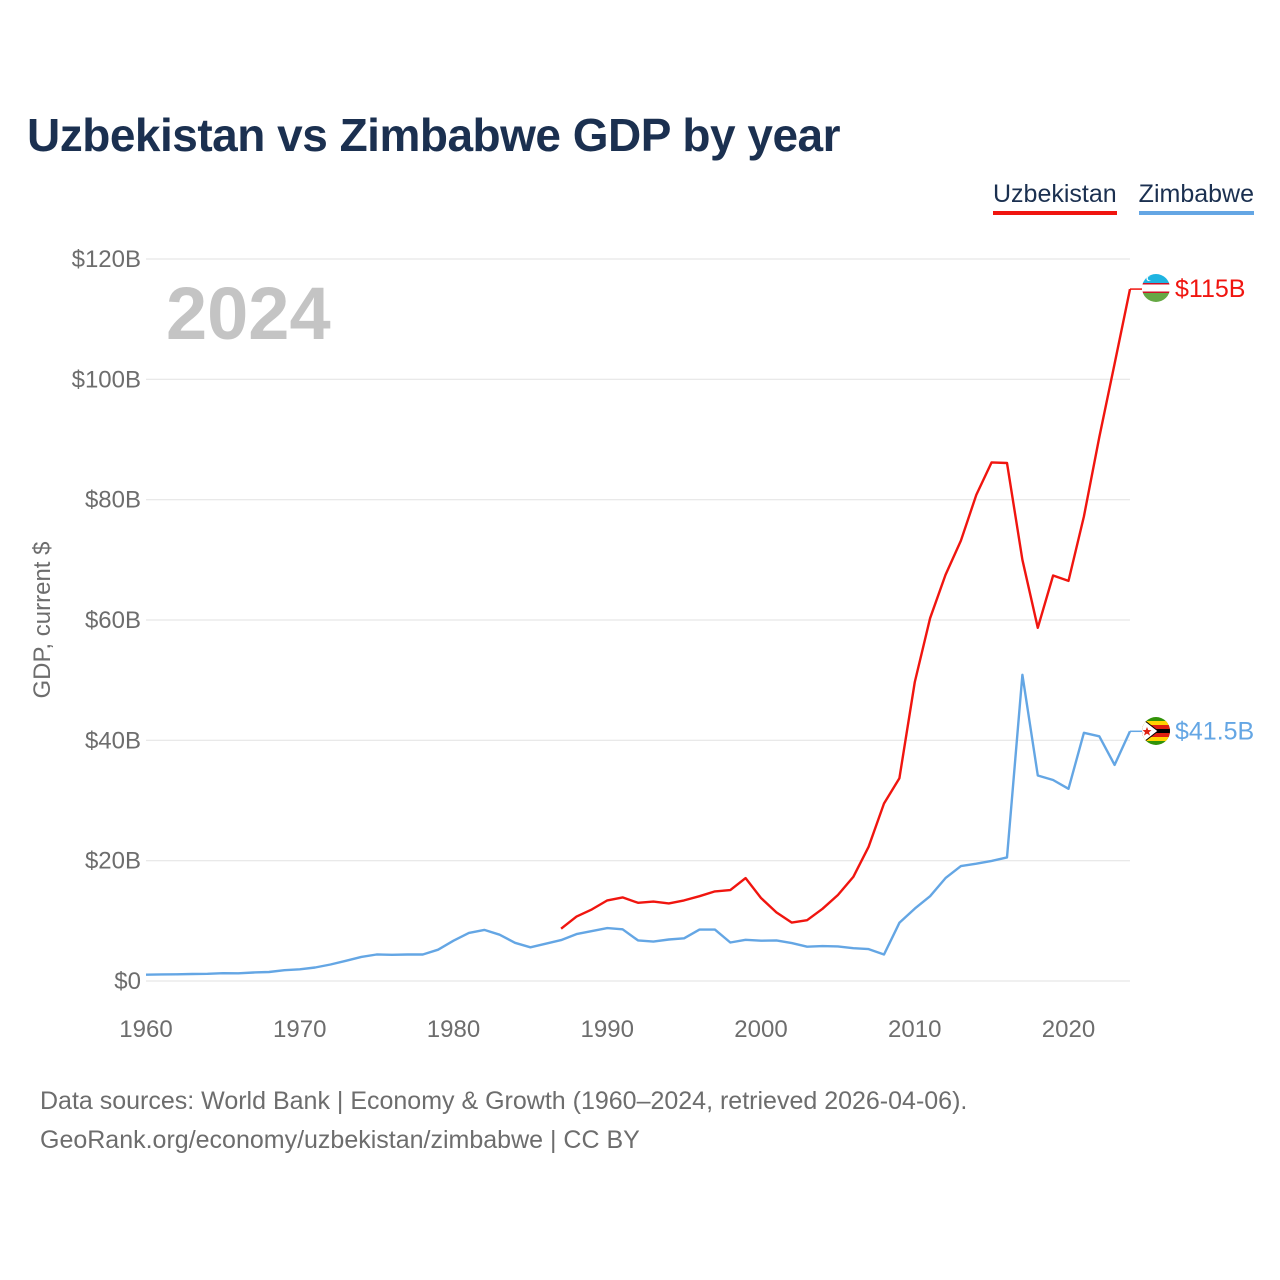  What do you see at coordinates (106, 259) in the screenshot?
I see `y-tick-label: $120B` at bounding box center [106, 259].